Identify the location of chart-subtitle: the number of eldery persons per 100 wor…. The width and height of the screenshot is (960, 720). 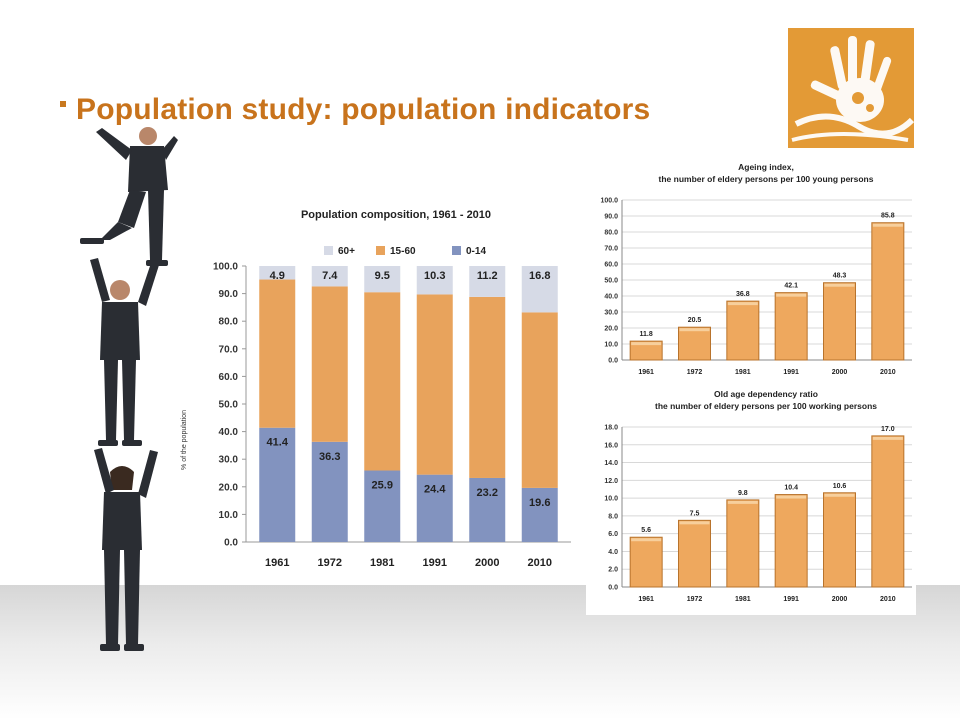
(766, 406).